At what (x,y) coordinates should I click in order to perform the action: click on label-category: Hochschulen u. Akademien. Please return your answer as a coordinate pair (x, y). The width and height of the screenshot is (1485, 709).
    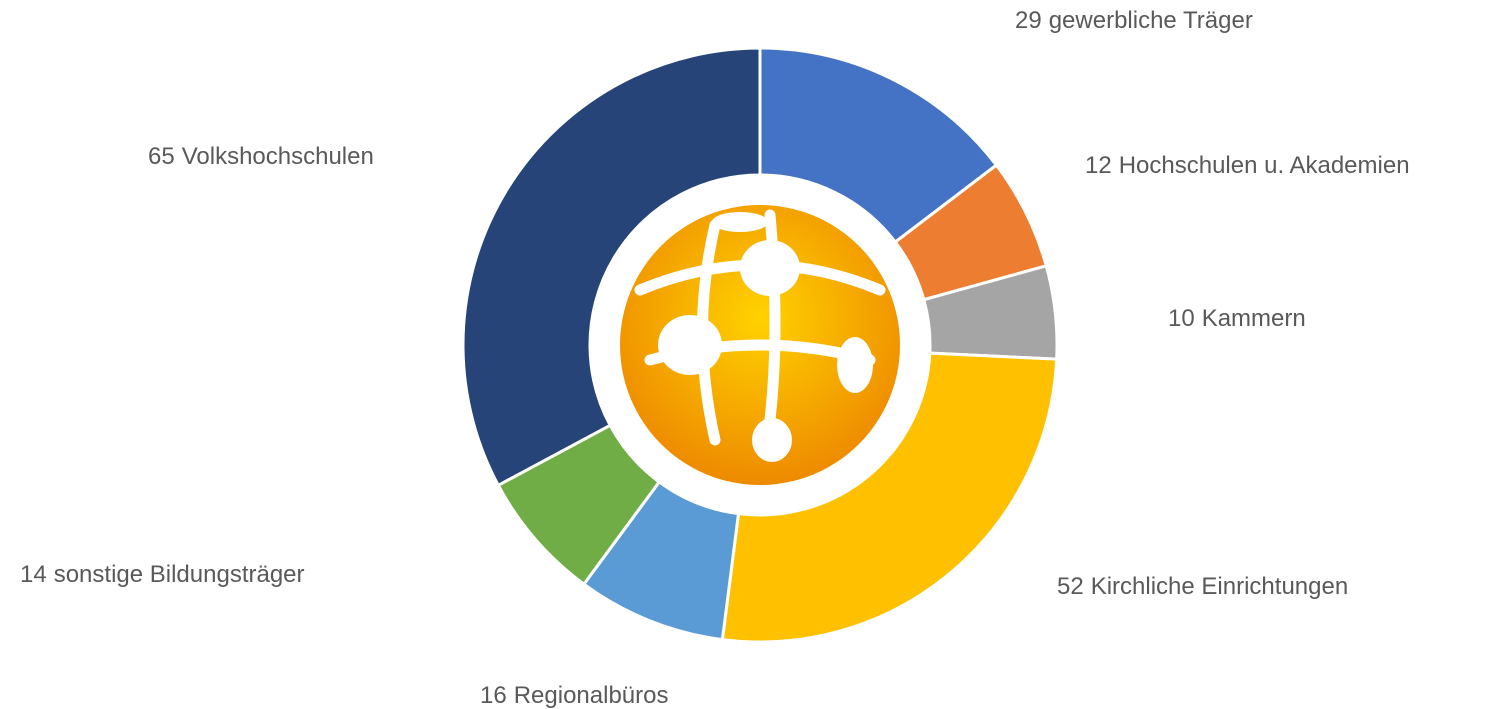
    Looking at the image, I should click on (1264, 165).